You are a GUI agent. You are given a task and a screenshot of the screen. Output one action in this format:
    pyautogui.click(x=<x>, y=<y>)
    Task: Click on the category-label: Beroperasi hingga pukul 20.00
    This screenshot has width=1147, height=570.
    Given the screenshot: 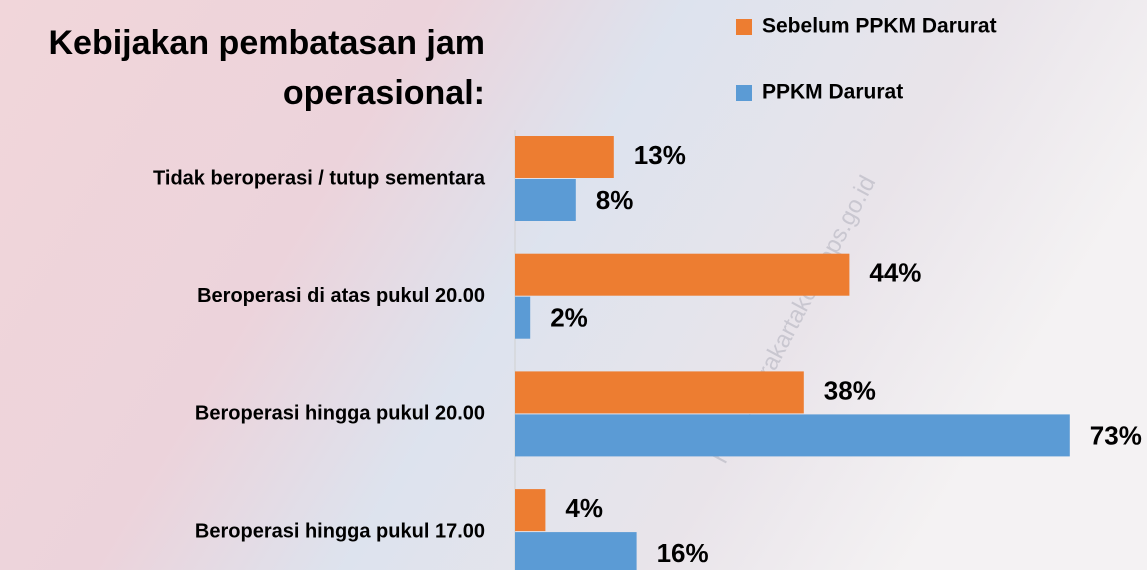 What is the action you would take?
    pyautogui.click(x=340, y=414)
    